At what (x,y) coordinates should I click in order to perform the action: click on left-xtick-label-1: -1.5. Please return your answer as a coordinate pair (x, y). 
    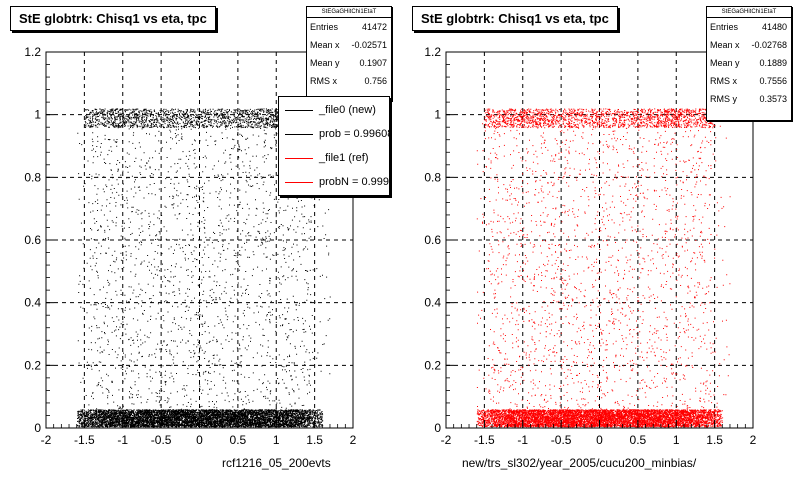
    Looking at the image, I should click on (84, 440).